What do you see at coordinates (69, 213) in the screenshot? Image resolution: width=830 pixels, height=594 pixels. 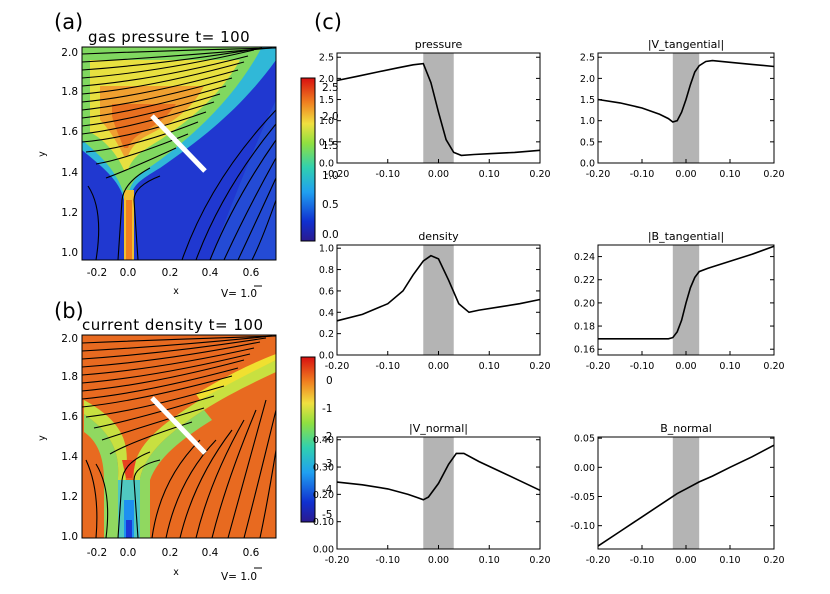 I see `panel-a-y-tick: 1.2` at bounding box center [69, 213].